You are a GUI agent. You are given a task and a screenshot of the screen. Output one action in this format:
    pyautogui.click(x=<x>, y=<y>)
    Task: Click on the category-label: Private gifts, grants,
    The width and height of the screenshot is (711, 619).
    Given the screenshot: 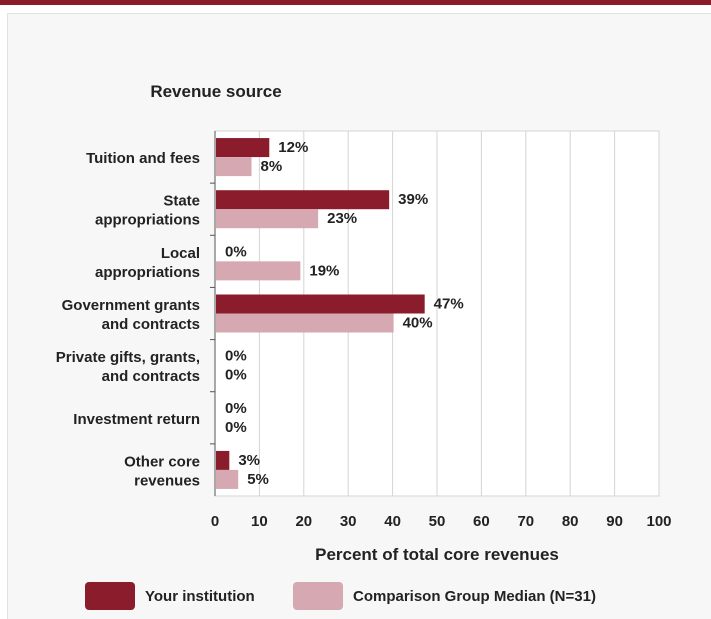 What is the action you would take?
    pyautogui.click(x=128, y=357)
    